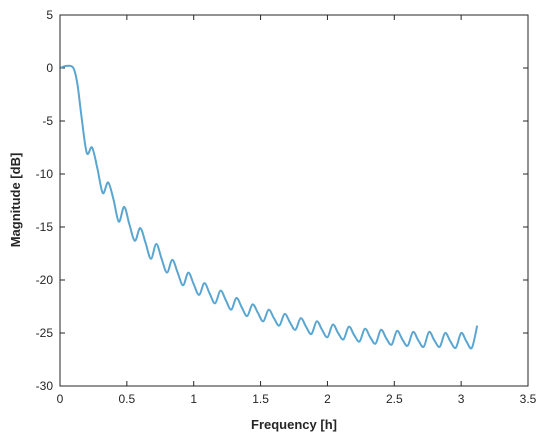 The width and height of the screenshot is (550, 440). Describe the element at coordinates (528, 399) in the screenshot. I see `x-tick-label: 3.5` at that location.